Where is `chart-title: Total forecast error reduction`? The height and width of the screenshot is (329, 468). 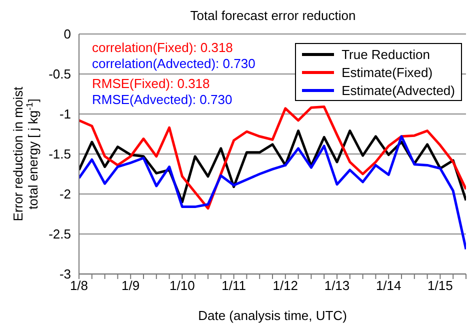 chart-title: Total forecast error reduction is located at coordinates (273, 15).